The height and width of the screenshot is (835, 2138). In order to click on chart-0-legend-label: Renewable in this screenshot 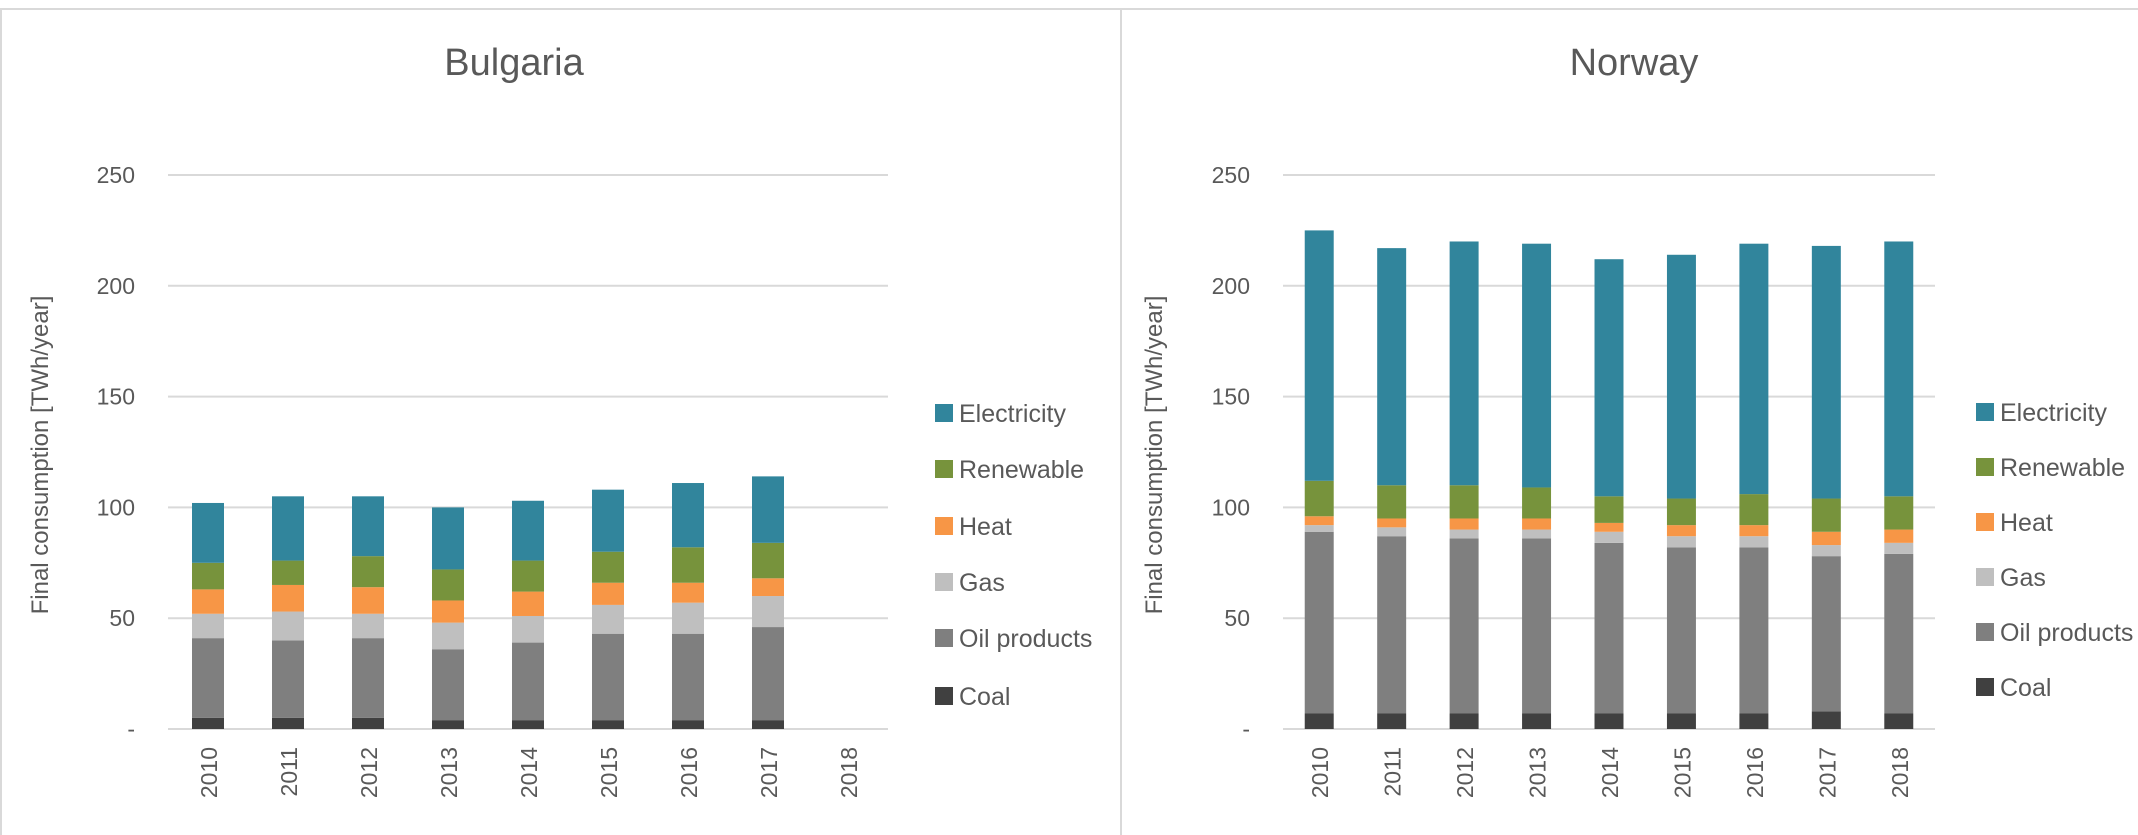, I will do `click(1021, 470)`.